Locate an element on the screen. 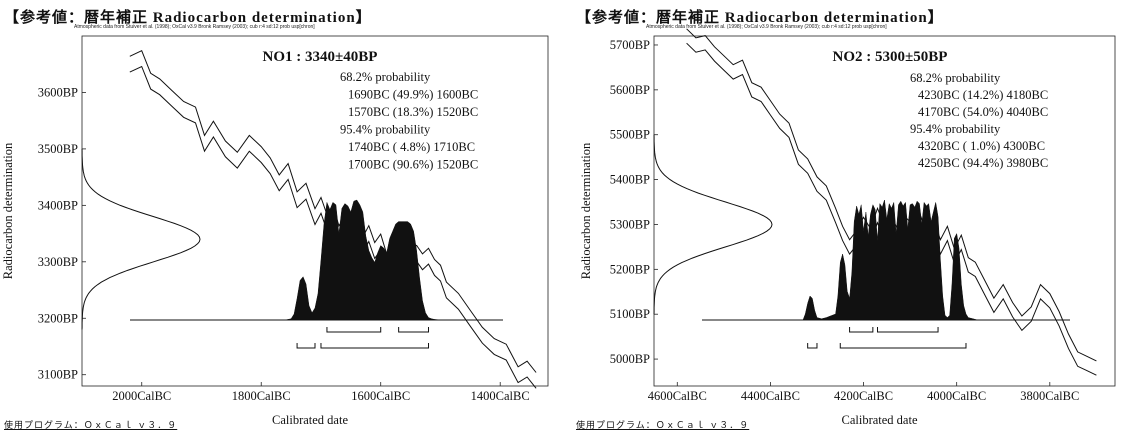 The image size is (1129, 432). probability-range-text: 1740BC ( 4.8%) 1710BC is located at coordinates (411, 147).